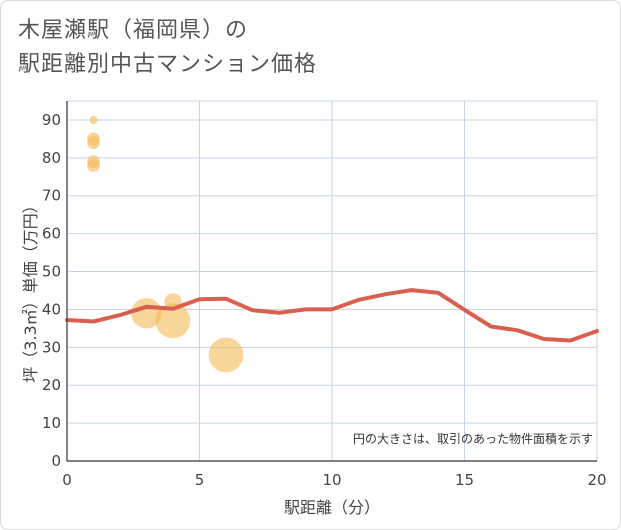 The width and height of the screenshot is (621, 530). What do you see at coordinates (168, 64) in the screenshot?
I see `title-line-2: 駅距離別中古マンション価格` at bounding box center [168, 64].